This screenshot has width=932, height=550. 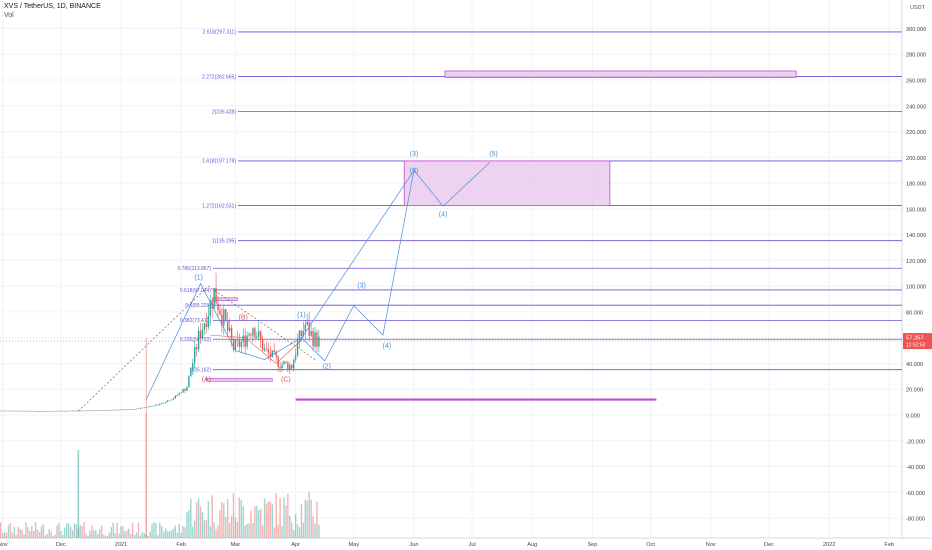 I want to click on wave-label: (3), so click(x=361, y=285).